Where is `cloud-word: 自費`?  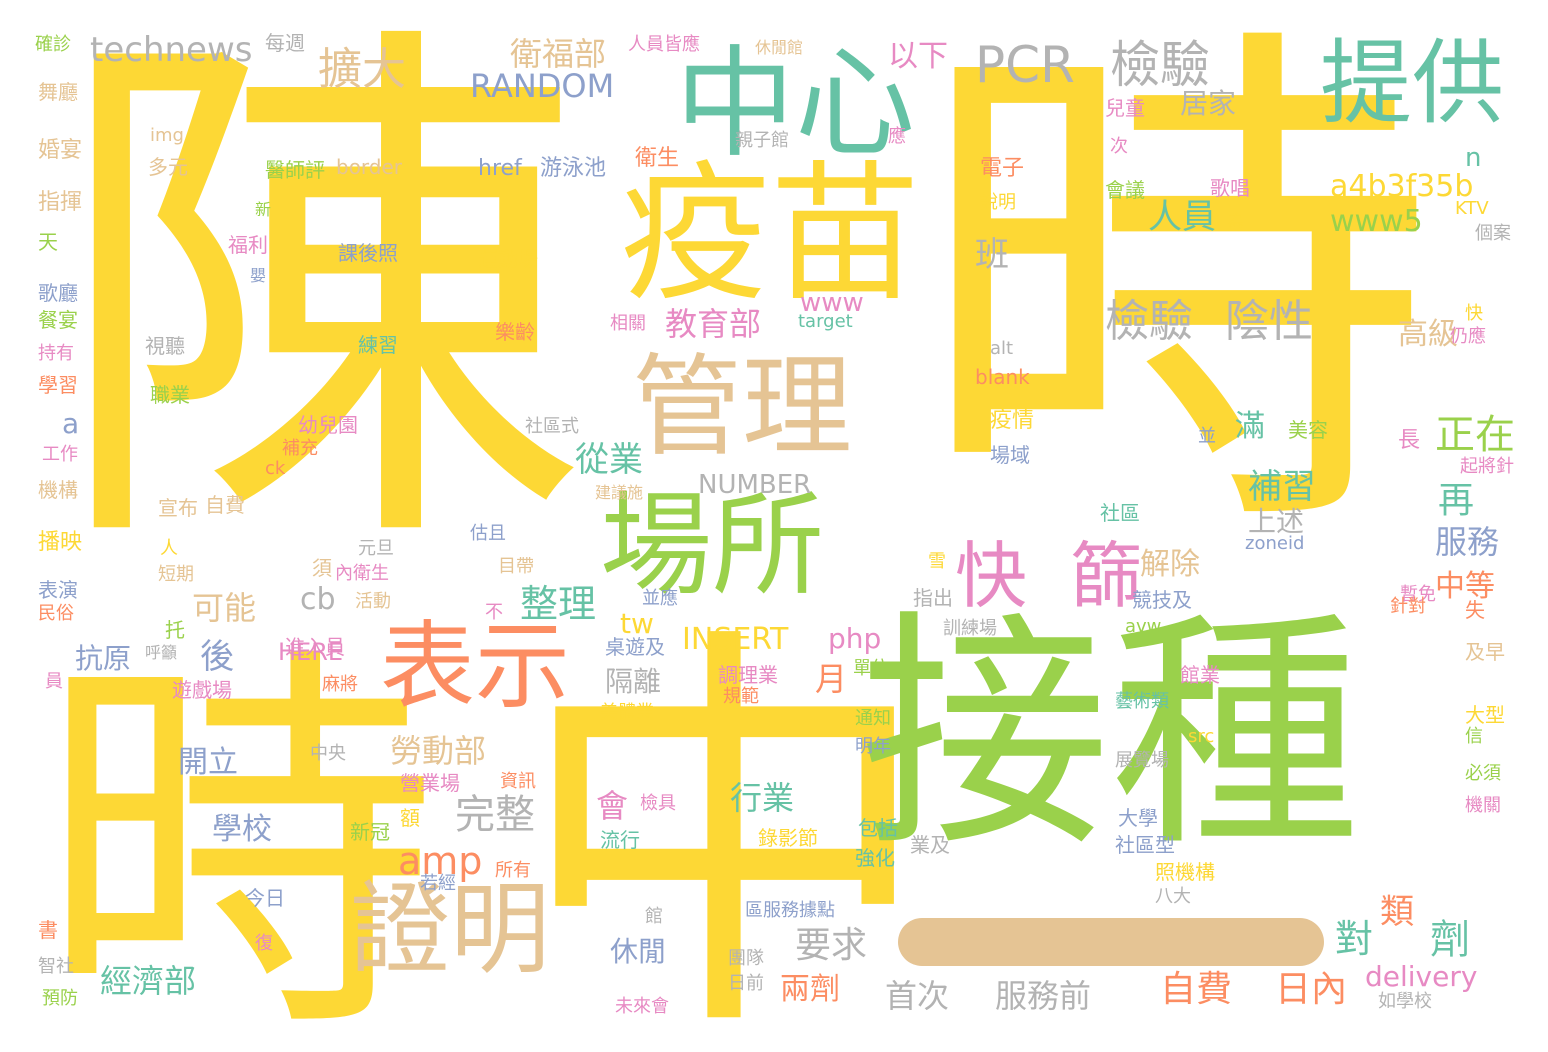
cloud-word: 自費 is located at coordinates (225, 505).